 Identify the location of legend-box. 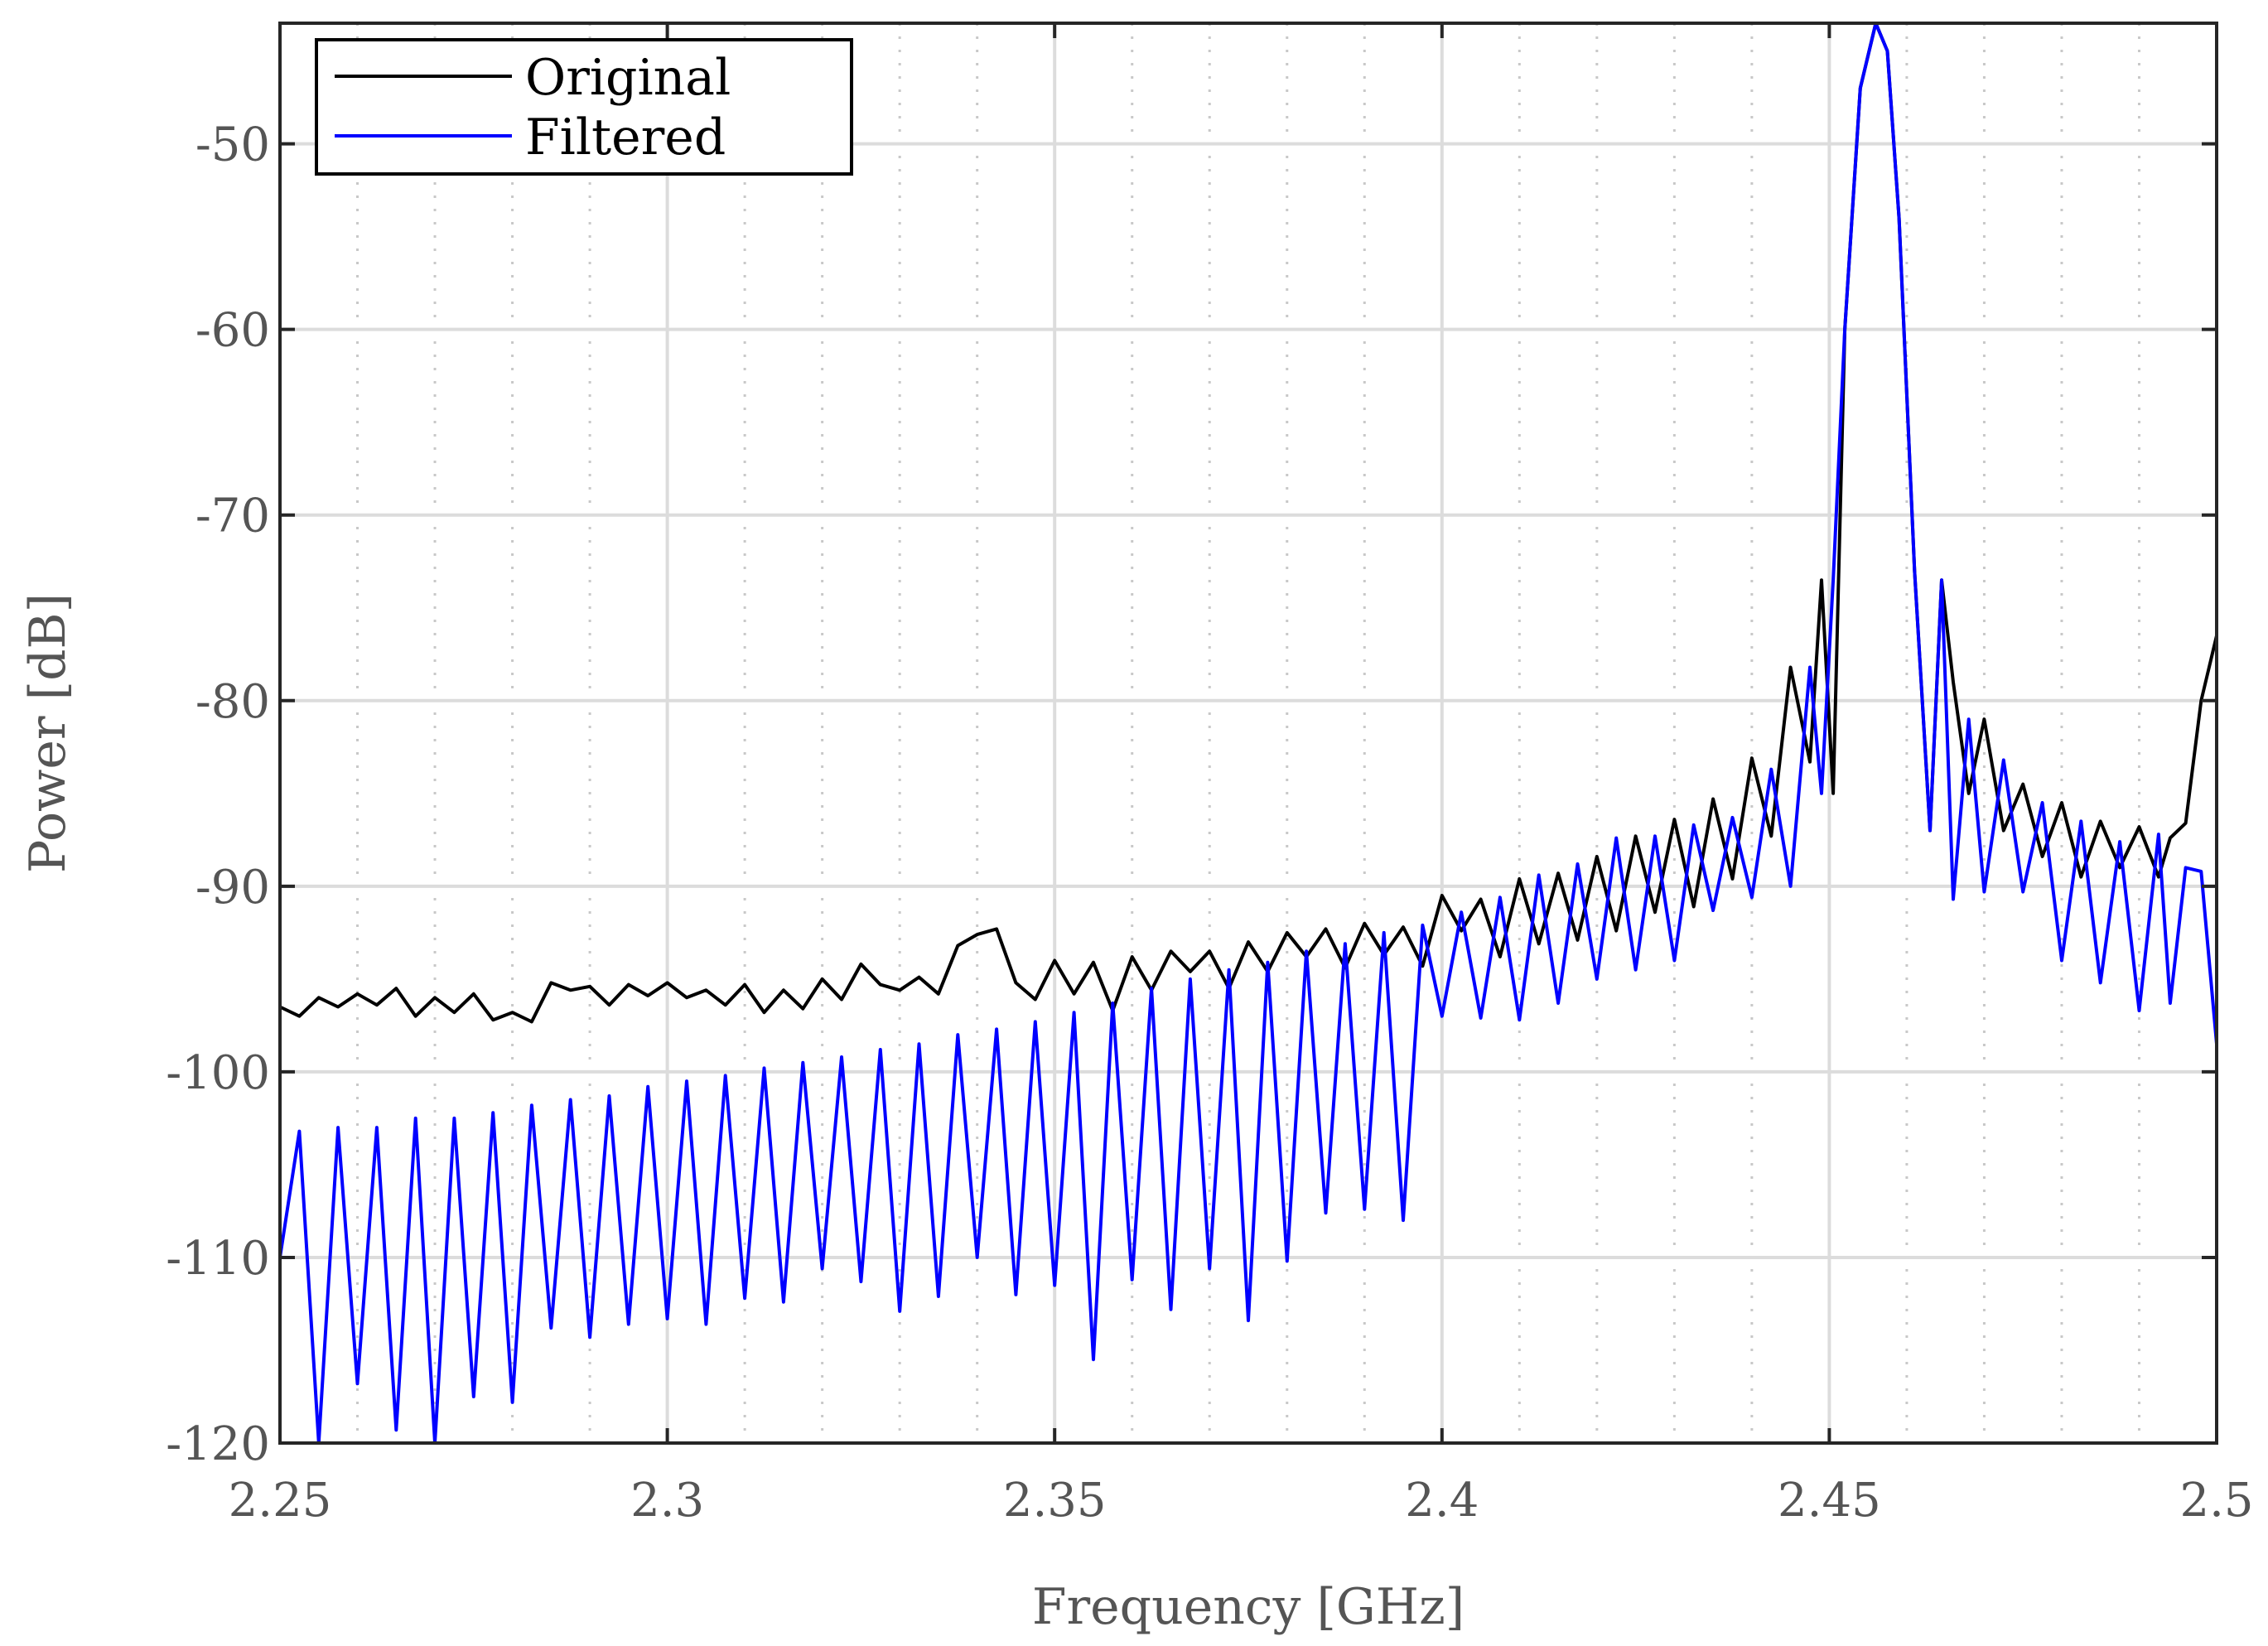
(584, 107).